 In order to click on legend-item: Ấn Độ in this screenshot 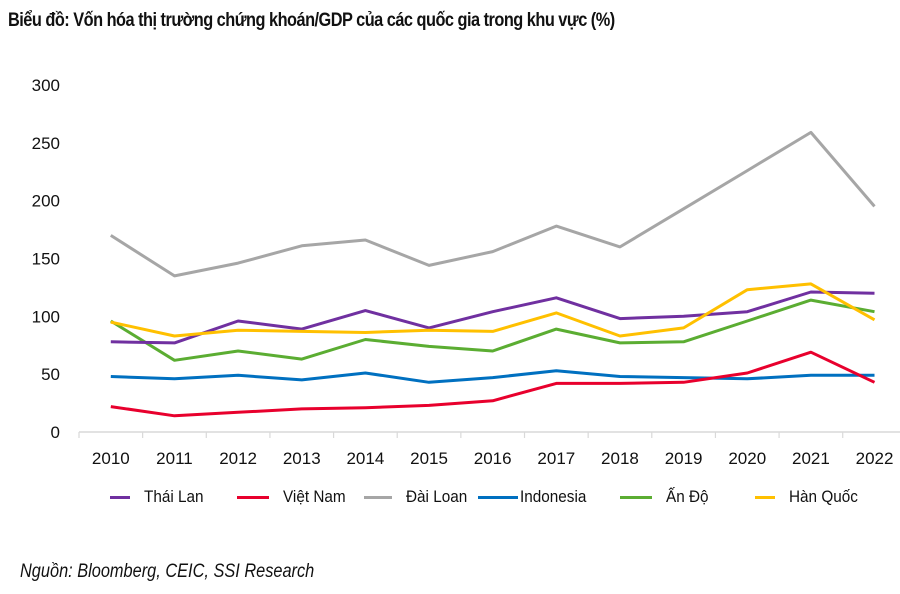, I will do `click(666, 497)`.